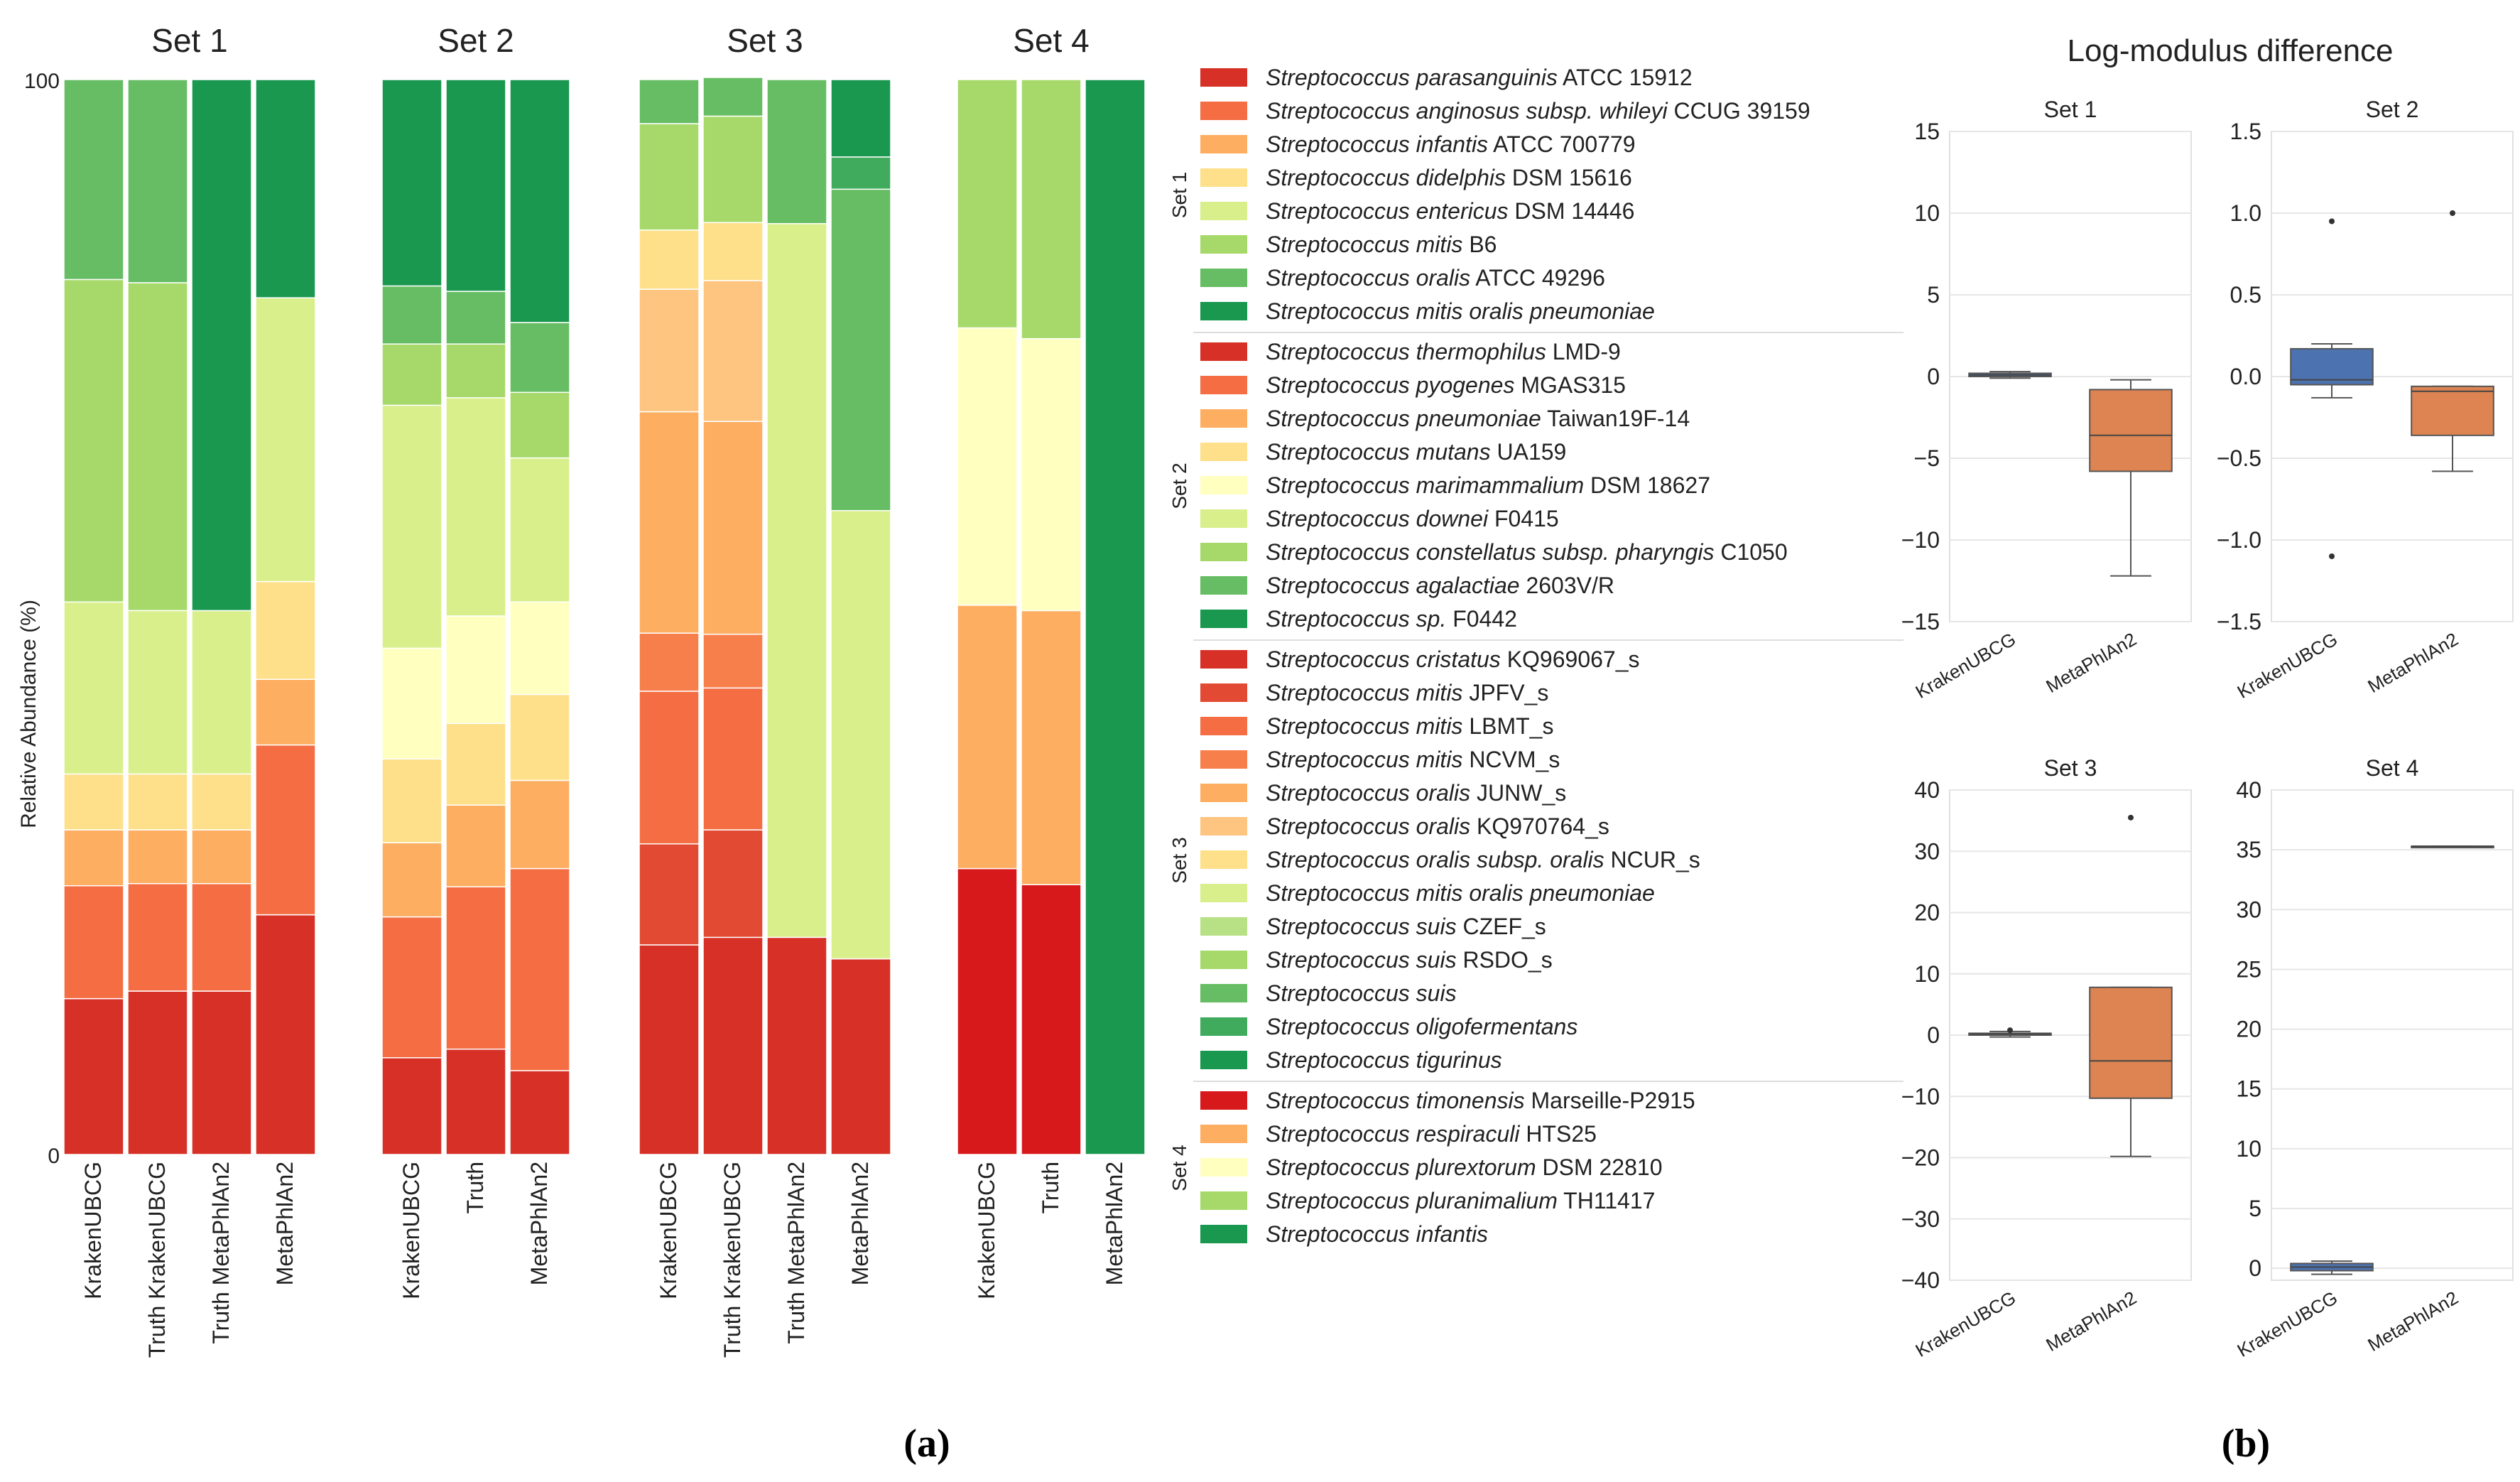 This screenshot has height=1482, width=2520. Describe the element at coordinates (476, 40) in the screenshot. I see `set-title: Set 2` at that location.